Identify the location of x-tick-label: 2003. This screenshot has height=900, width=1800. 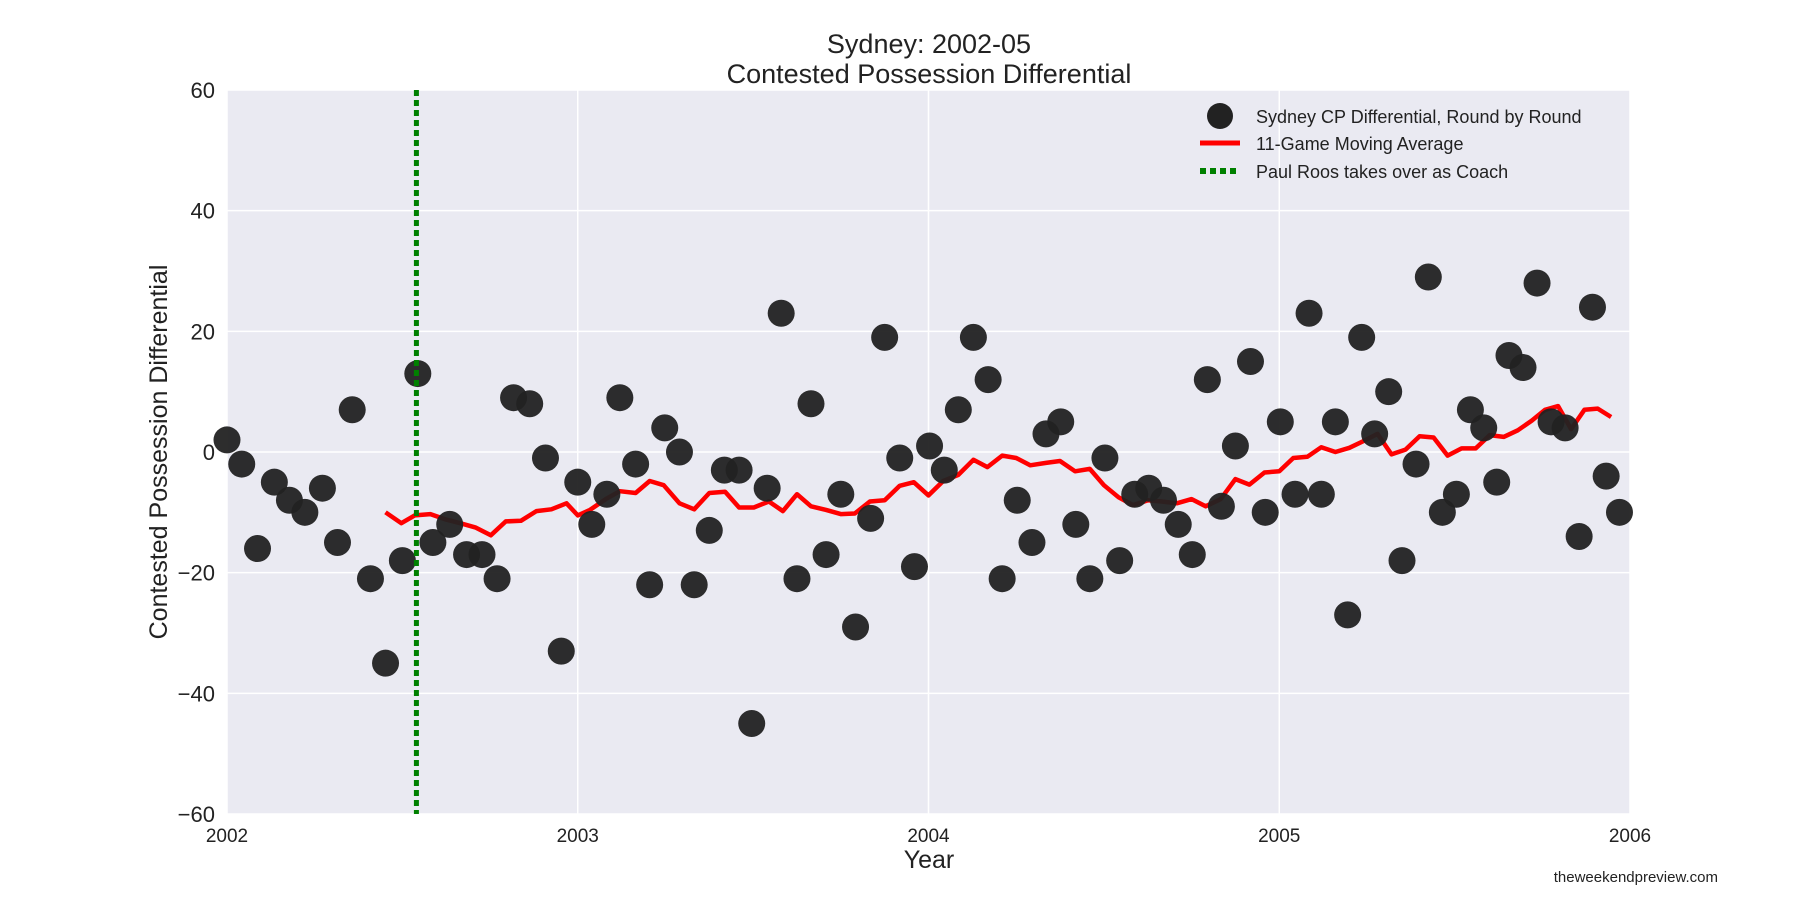
(578, 836).